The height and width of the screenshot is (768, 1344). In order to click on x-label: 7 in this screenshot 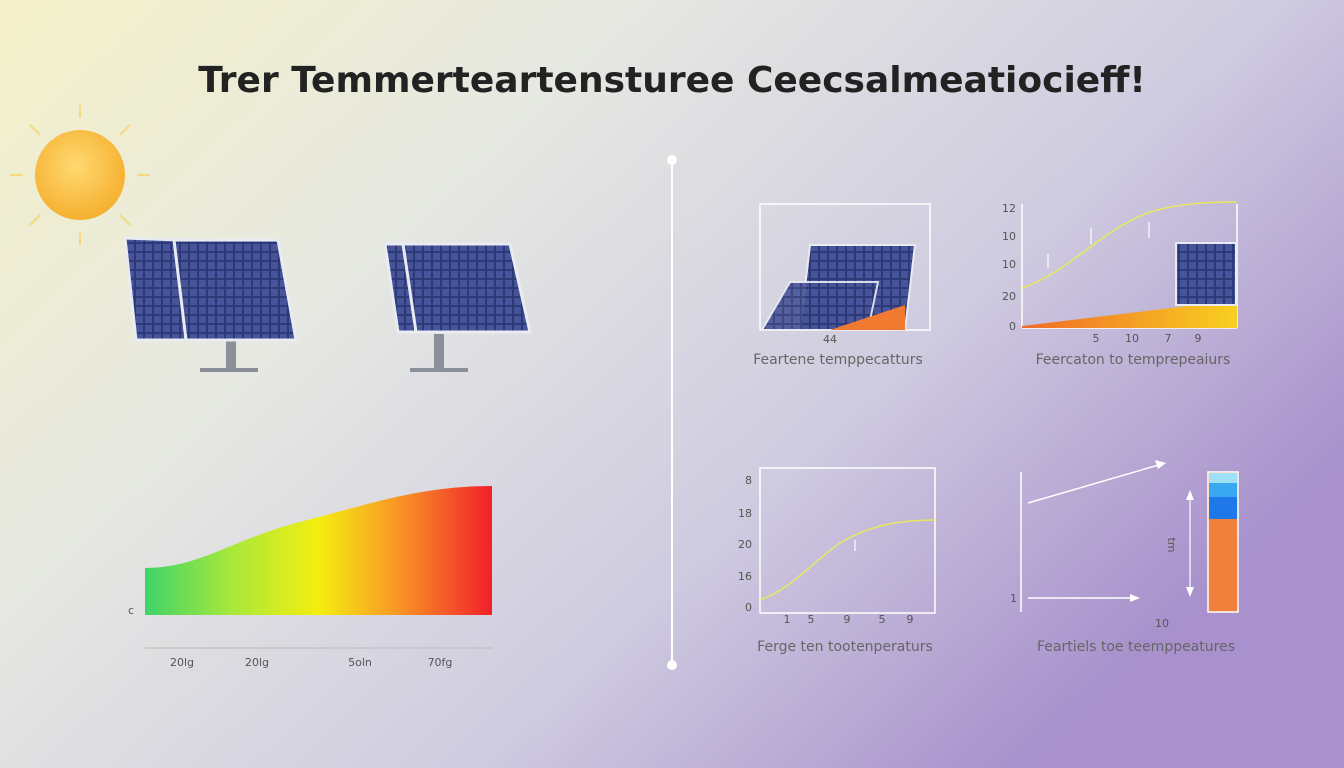, I will do `click(1168, 338)`.